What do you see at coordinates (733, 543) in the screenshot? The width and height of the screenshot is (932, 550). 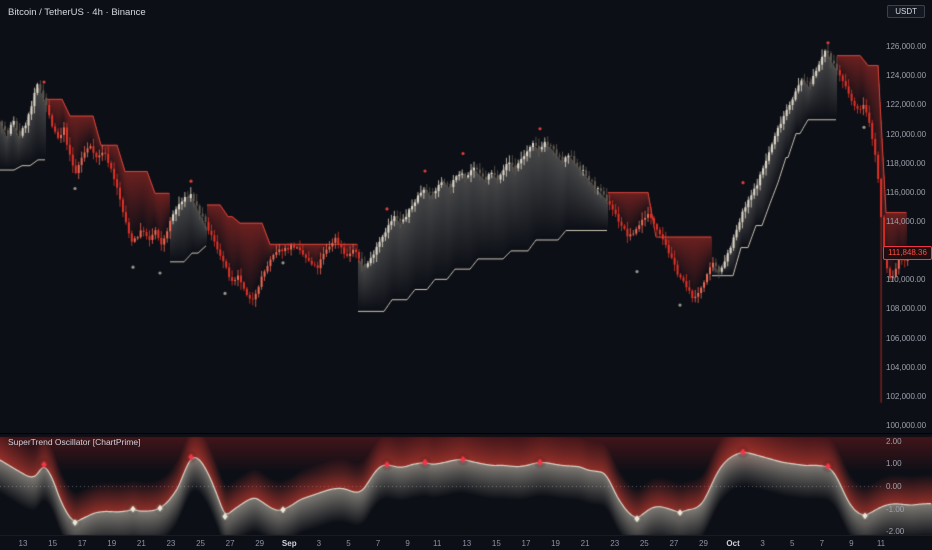 I see `time-tick-label: Oct` at bounding box center [733, 543].